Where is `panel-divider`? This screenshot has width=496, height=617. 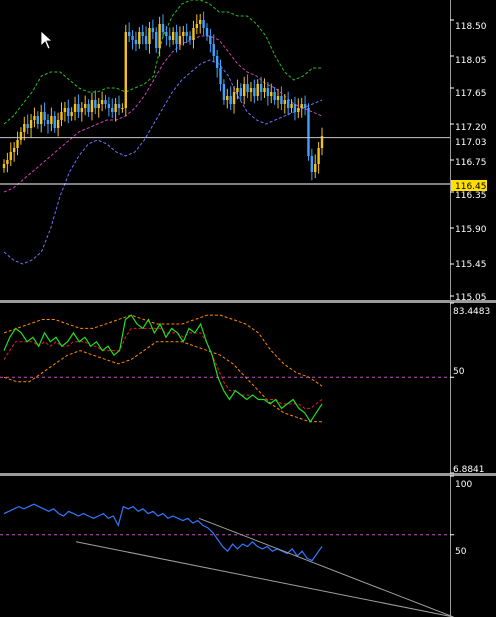
panel-divider is located at coordinates (248, 474).